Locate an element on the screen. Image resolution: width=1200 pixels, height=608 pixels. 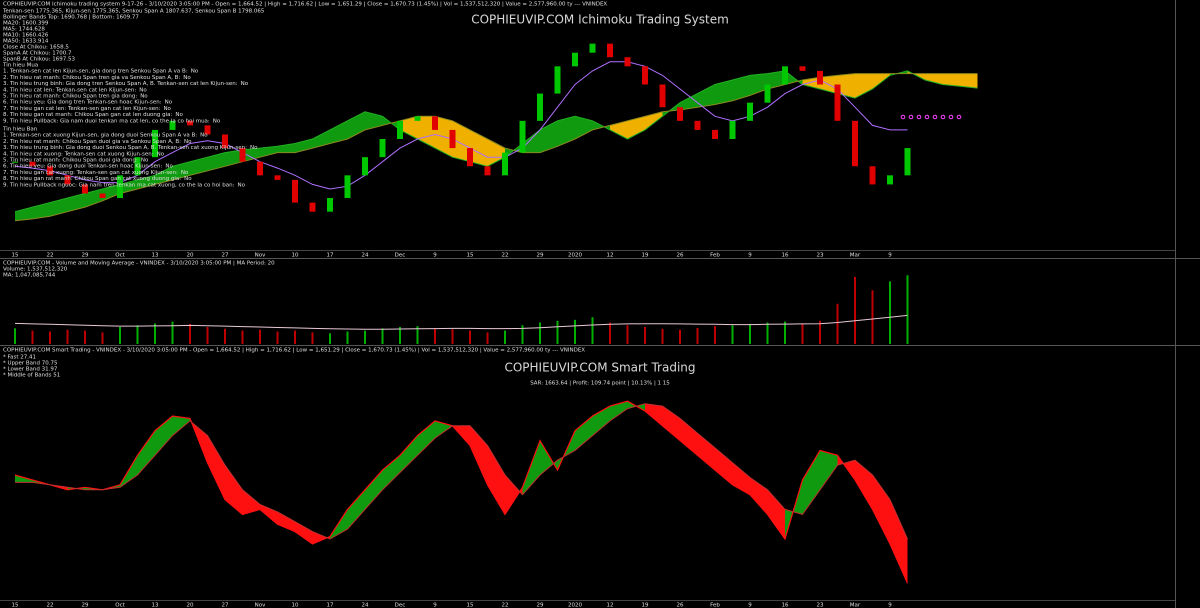
x-tick-label: 10 is located at coordinates (295, 256).